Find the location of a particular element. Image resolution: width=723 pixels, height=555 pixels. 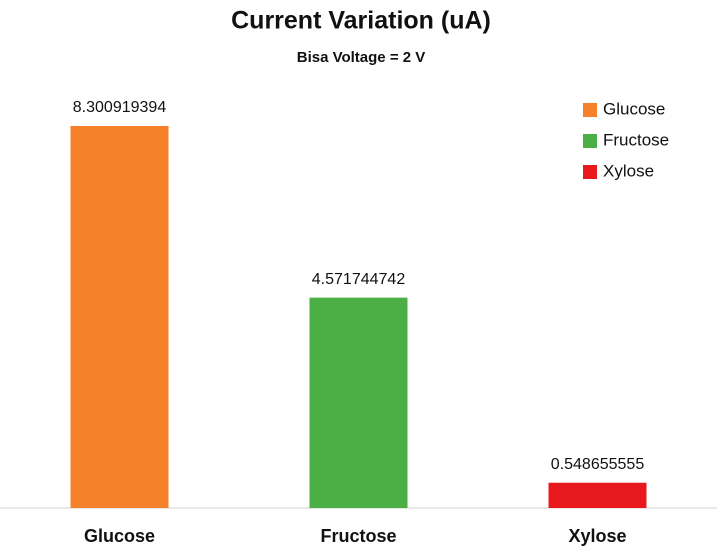

legend-label: Fructose is located at coordinates (636, 139).